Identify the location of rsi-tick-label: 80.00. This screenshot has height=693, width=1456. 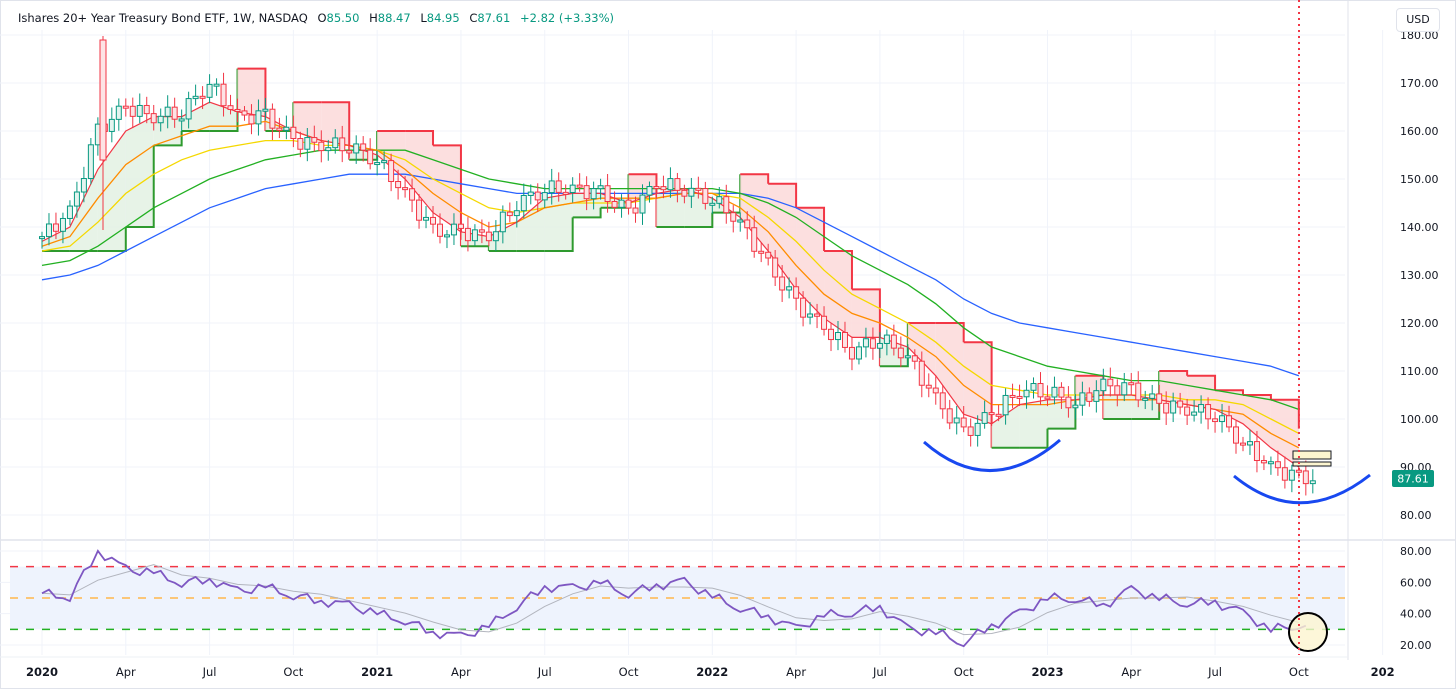
(1416, 551).